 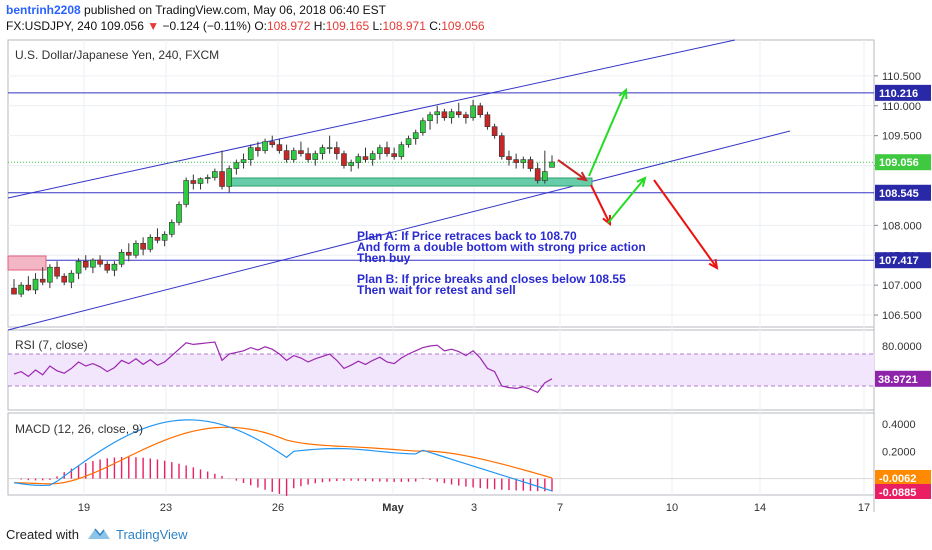 I want to click on footer: Created with TradingView, so click(x=466, y=534).